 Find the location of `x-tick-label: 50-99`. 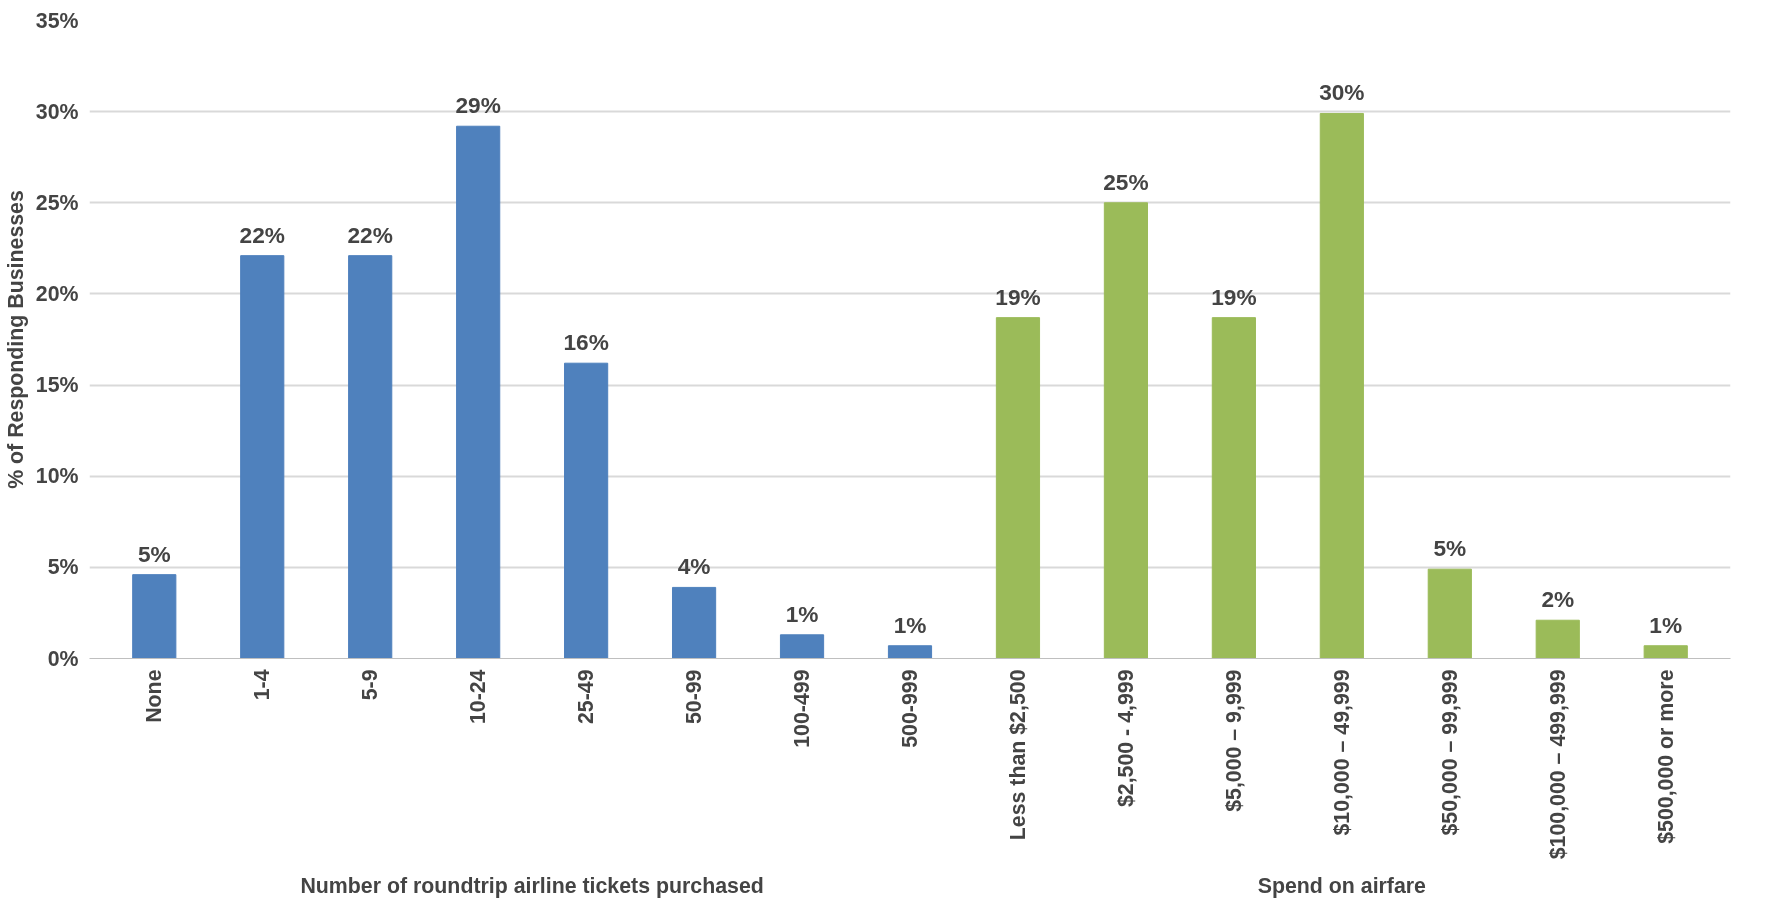

x-tick-label: 50-99 is located at coordinates (694, 697).